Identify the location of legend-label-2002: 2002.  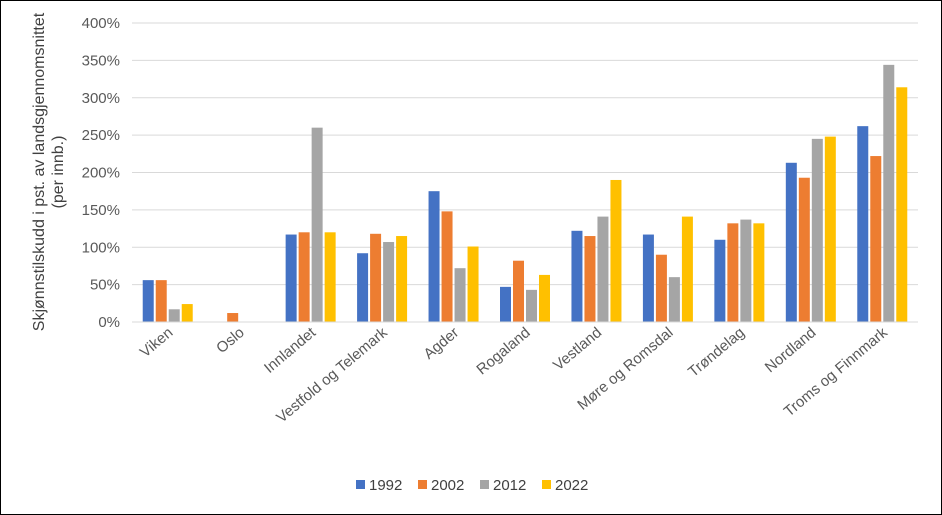
(447, 485).